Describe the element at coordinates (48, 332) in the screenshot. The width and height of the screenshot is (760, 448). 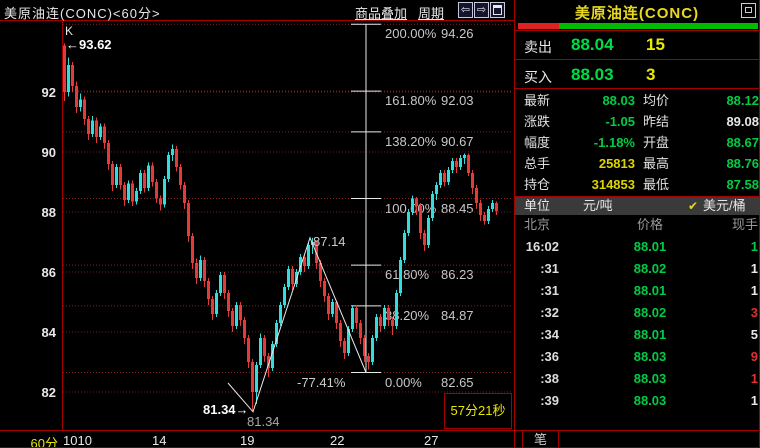
I see `y-axis-tick-label: 84` at that location.